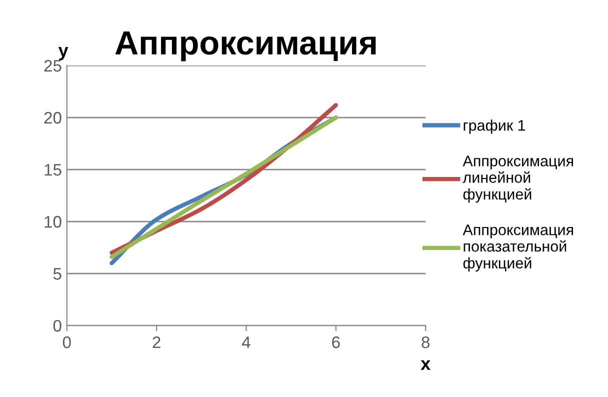  What do you see at coordinates (245, 46) in the screenshot?
I see `chart-title: Аппроксимация` at bounding box center [245, 46].